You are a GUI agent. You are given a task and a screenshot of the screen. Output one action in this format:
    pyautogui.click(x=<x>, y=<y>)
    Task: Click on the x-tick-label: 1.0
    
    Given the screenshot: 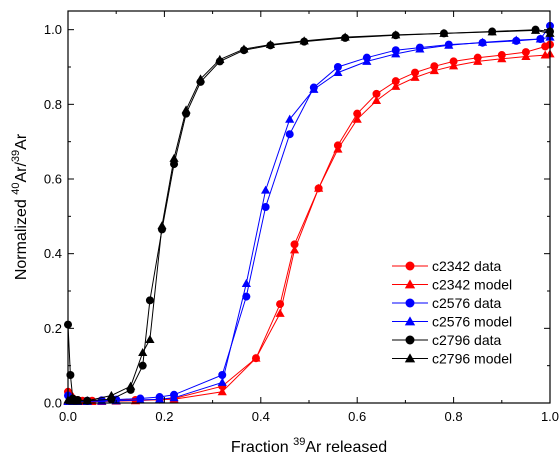 What is the action you would take?
    pyautogui.click(x=550, y=416)
    